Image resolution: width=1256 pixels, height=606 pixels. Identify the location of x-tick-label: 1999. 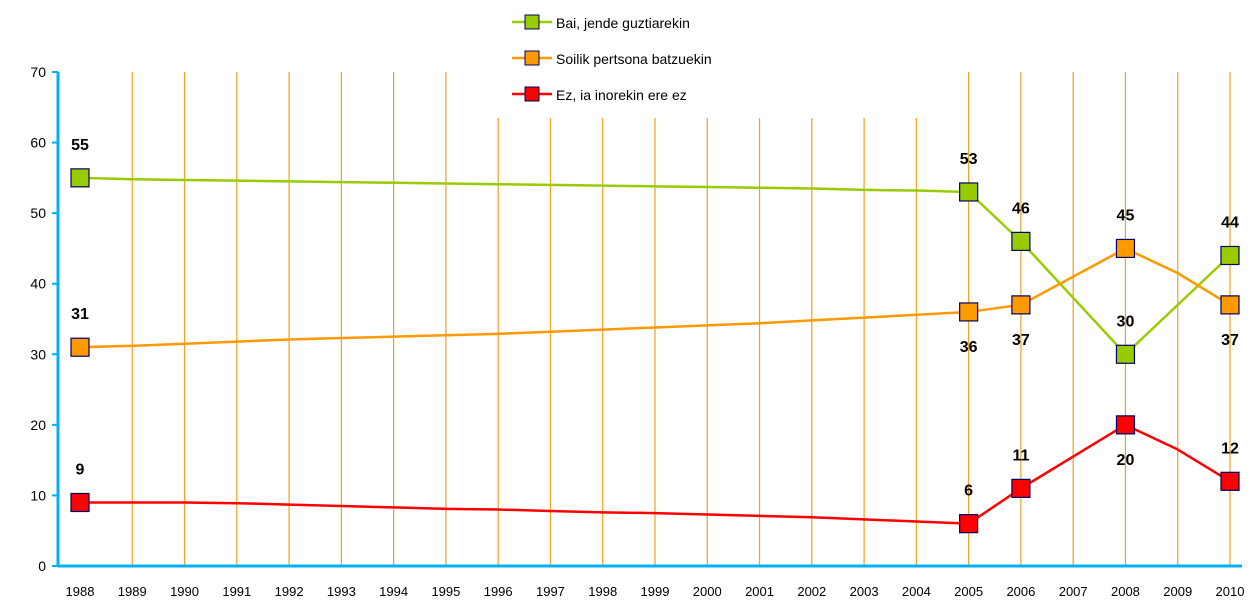
(655, 591).